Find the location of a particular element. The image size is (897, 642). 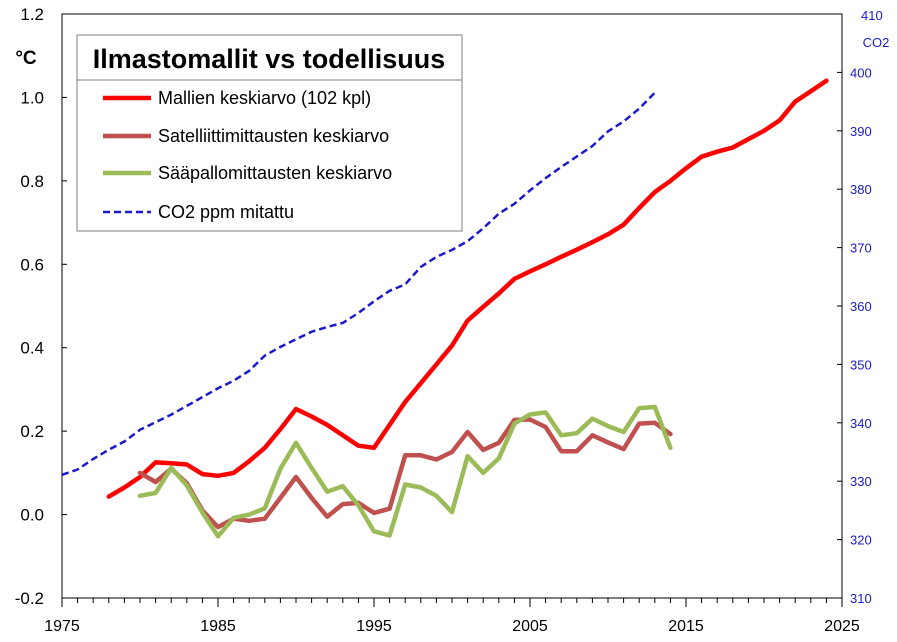

y2-tick-label: 410 is located at coordinates (872, 15).